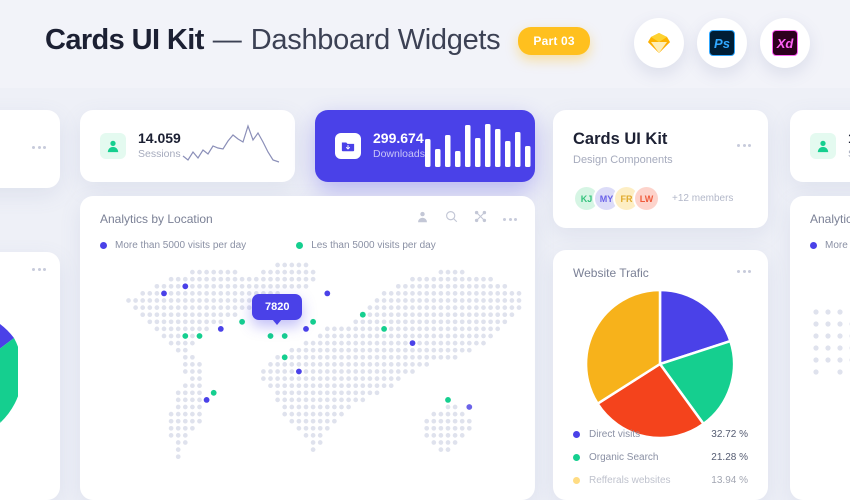 The height and width of the screenshot is (500, 850). I want to click on expand-icon, so click(480, 219).